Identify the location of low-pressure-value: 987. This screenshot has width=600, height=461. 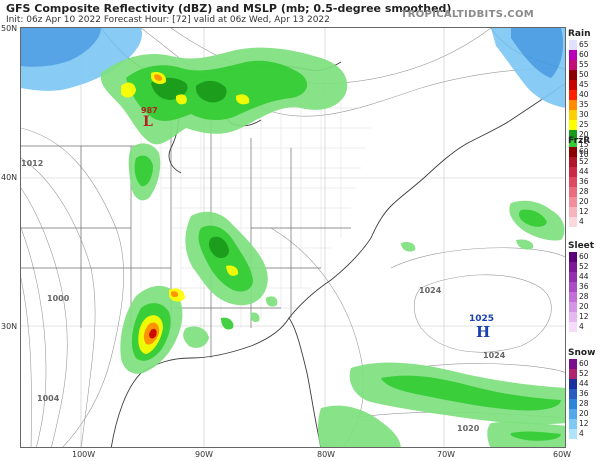
(149, 110).